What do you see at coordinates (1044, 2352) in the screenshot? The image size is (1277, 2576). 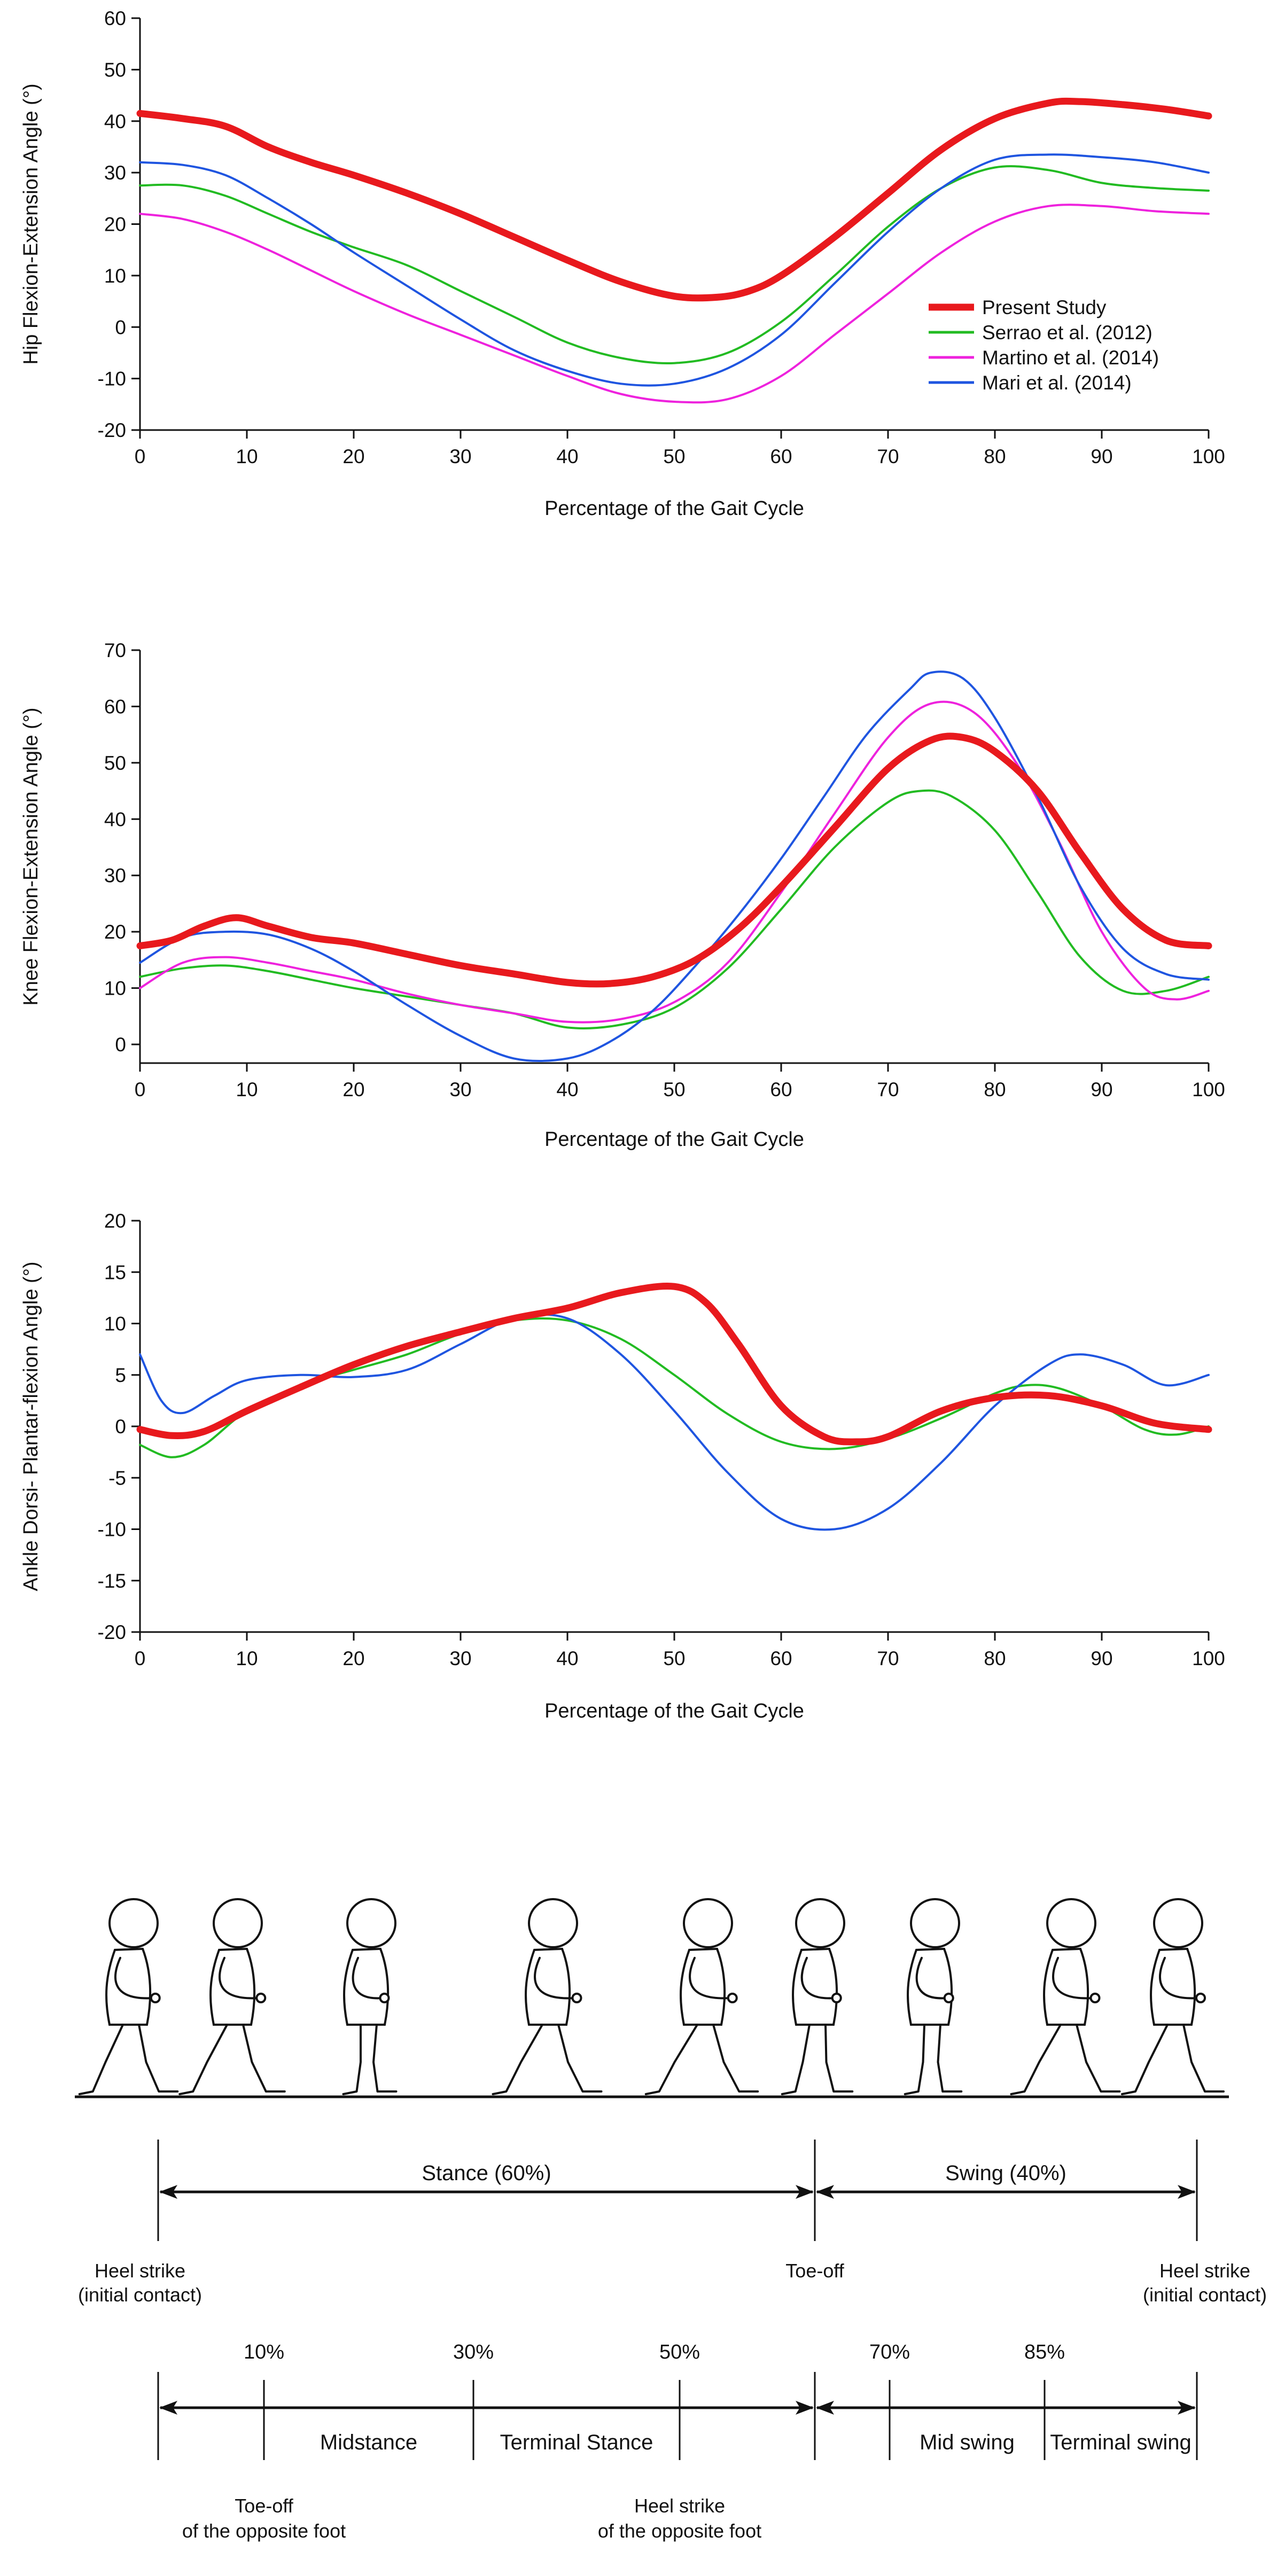 I see `phase-percent-label: 85%` at bounding box center [1044, 2352].